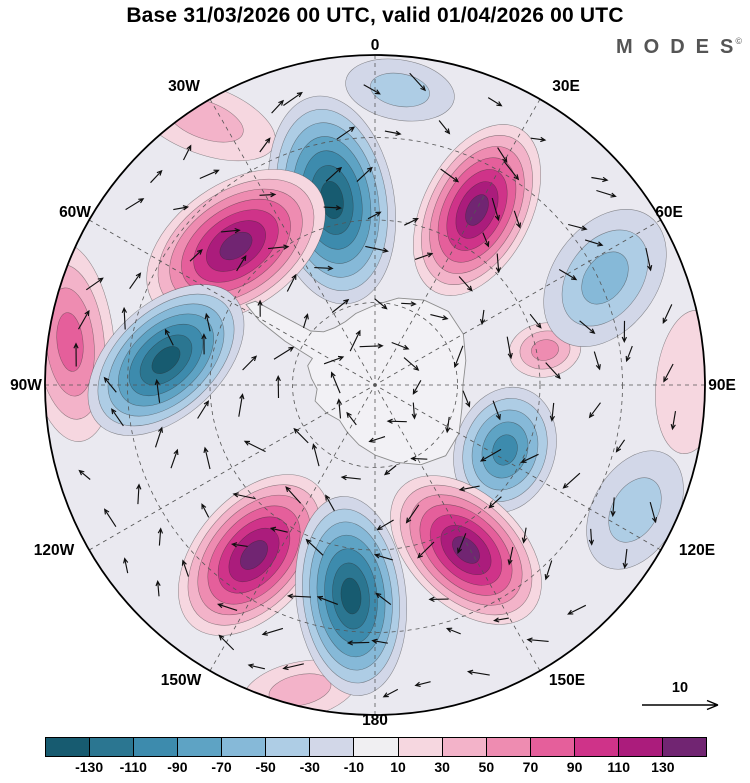 The width and height of the screenshot is (750, 783). I want to click on lon-label-90W: 90W, so click(26, 385).